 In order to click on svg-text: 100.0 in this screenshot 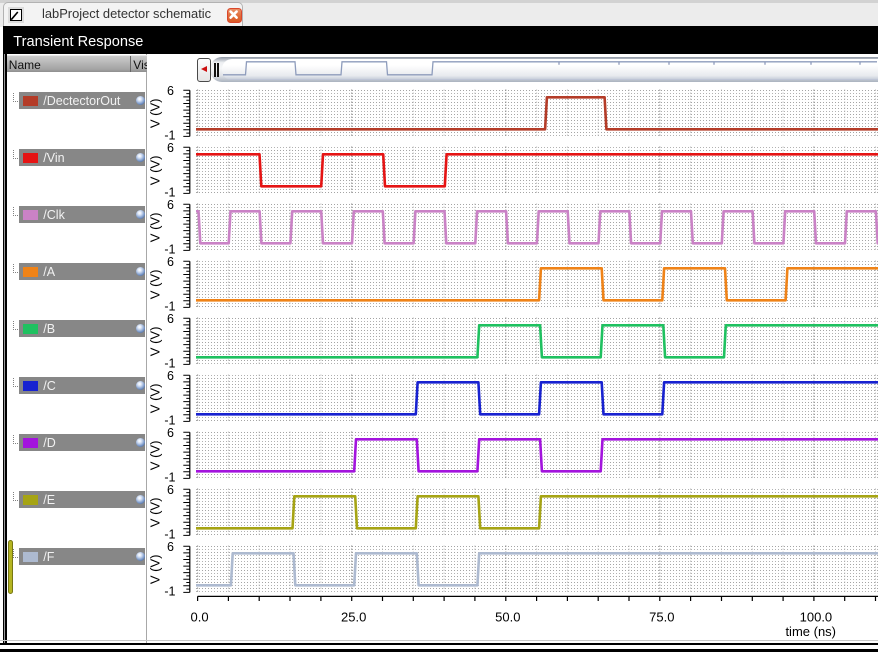, I will do `click(816, 617)`.